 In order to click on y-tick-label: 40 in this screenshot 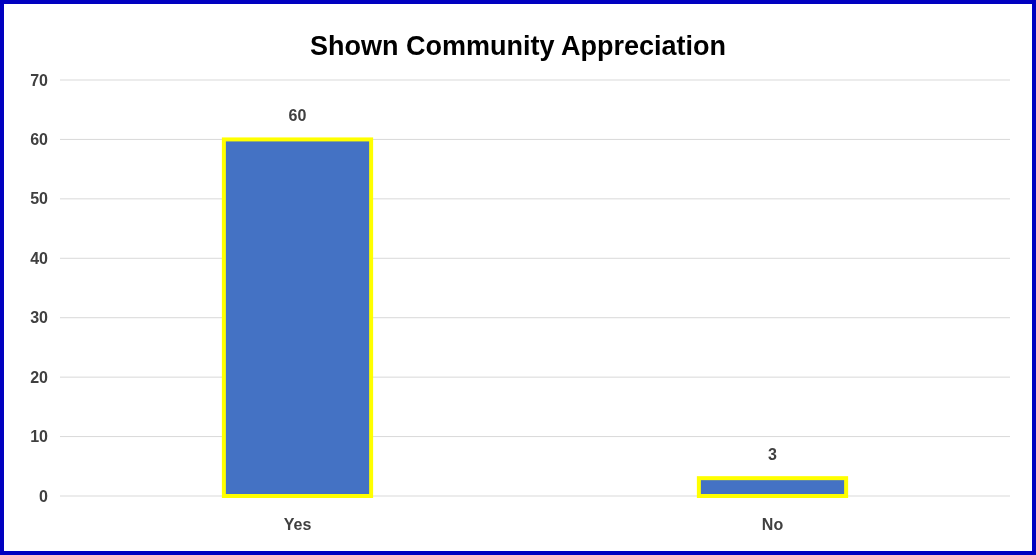, I will do `click(39, 258)`.